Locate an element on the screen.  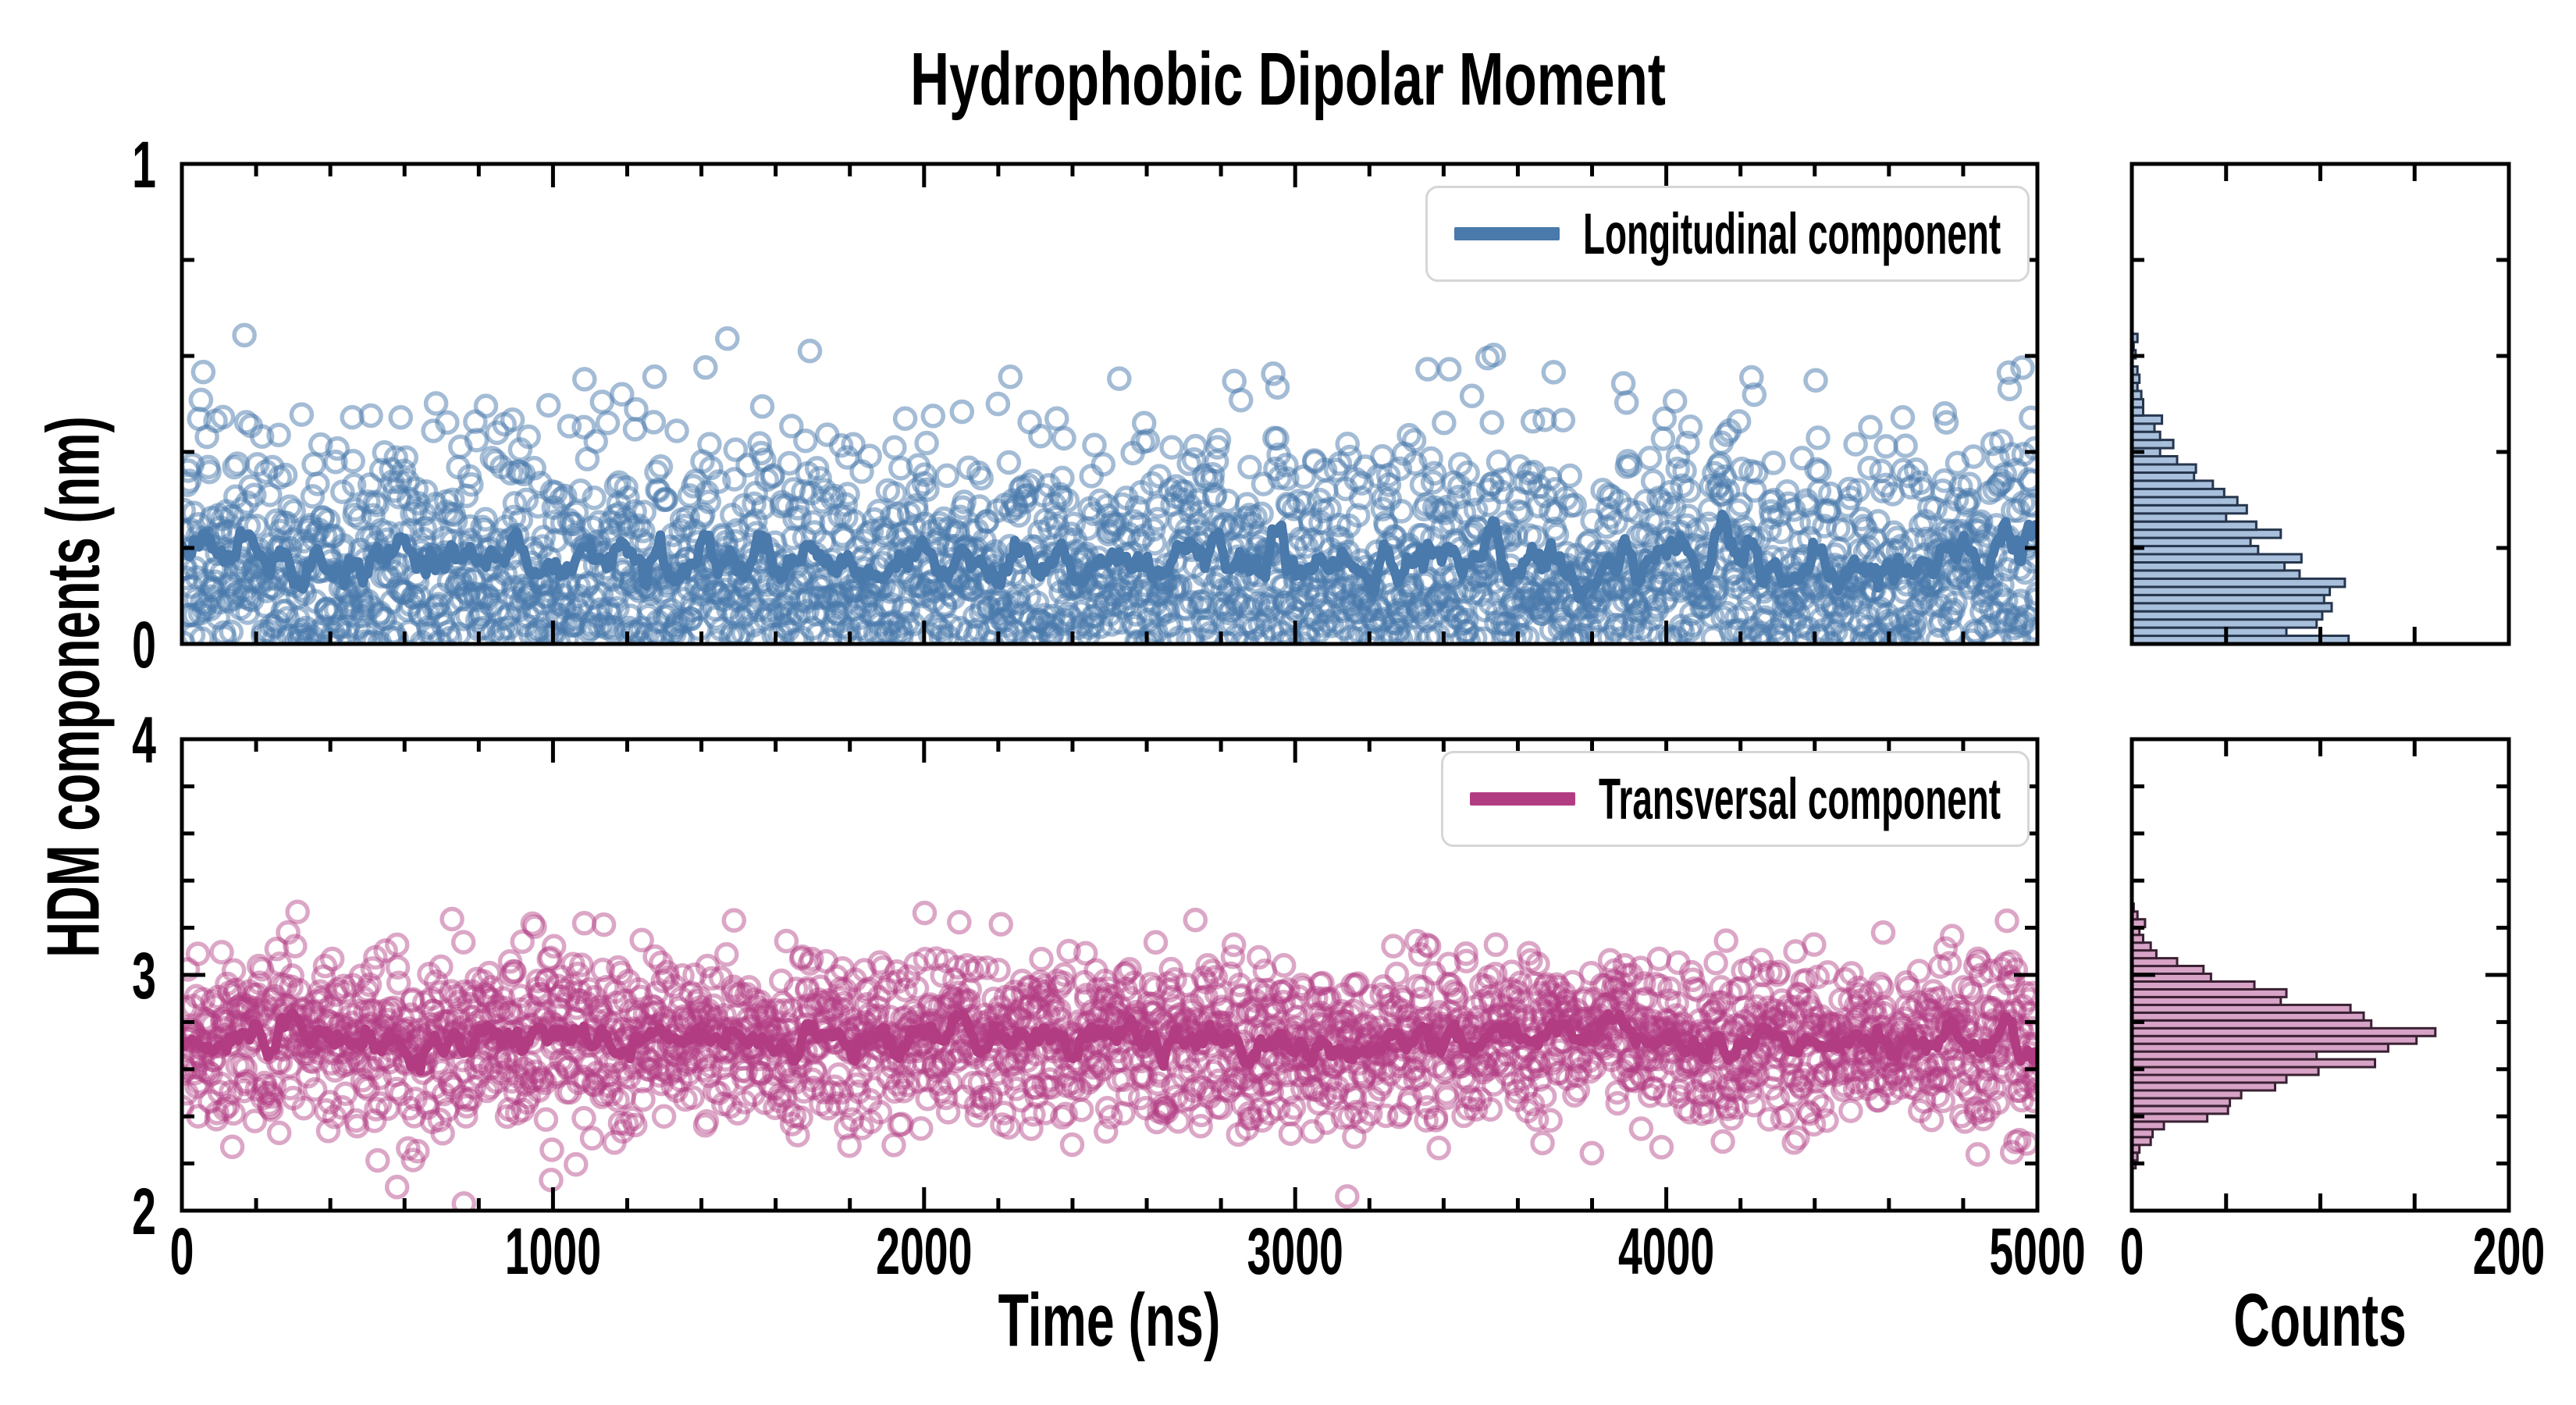
transversal-line-swatch is located at coordinates (1523, 799).